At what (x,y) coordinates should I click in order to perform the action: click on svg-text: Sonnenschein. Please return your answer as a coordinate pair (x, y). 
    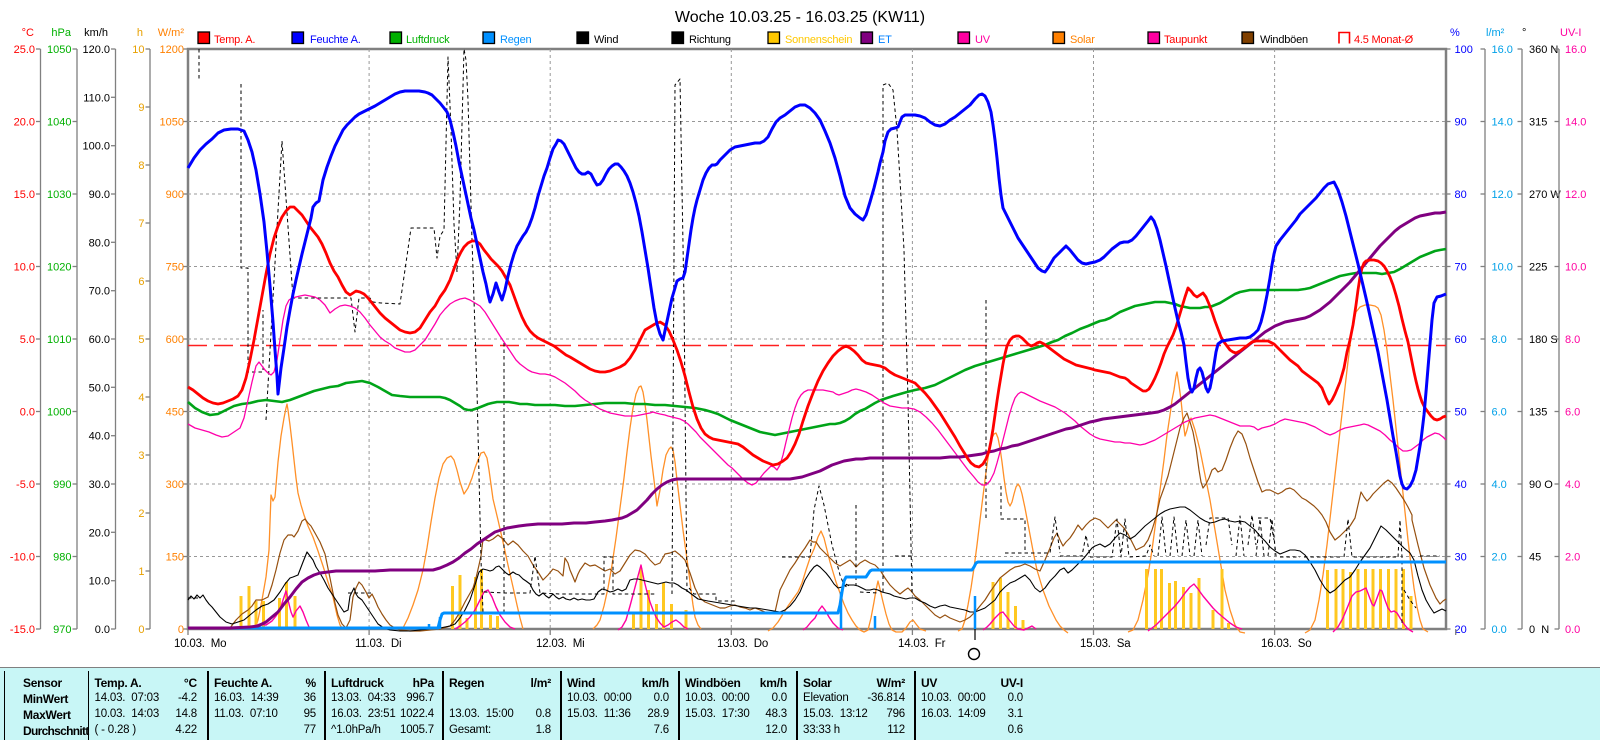
    Looking at the image, I should click on (818, 40).